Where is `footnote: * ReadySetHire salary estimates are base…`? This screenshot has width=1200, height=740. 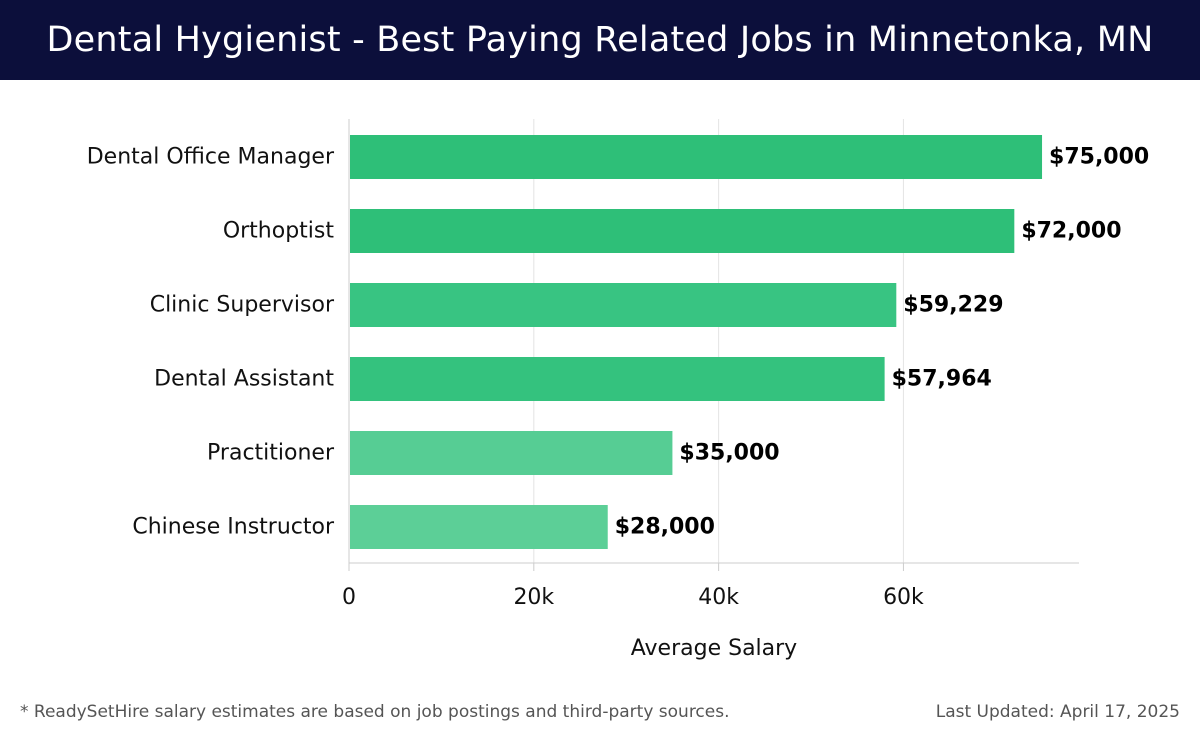 footnote: * ReadySetHire salary estimates are base… is located at coordinates (375, 712).